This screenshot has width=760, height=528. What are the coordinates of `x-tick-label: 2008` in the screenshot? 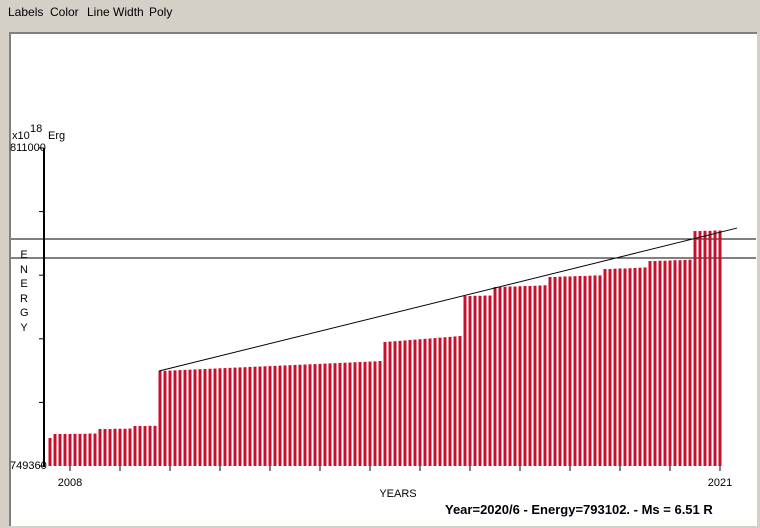 It's located at (70, 483).